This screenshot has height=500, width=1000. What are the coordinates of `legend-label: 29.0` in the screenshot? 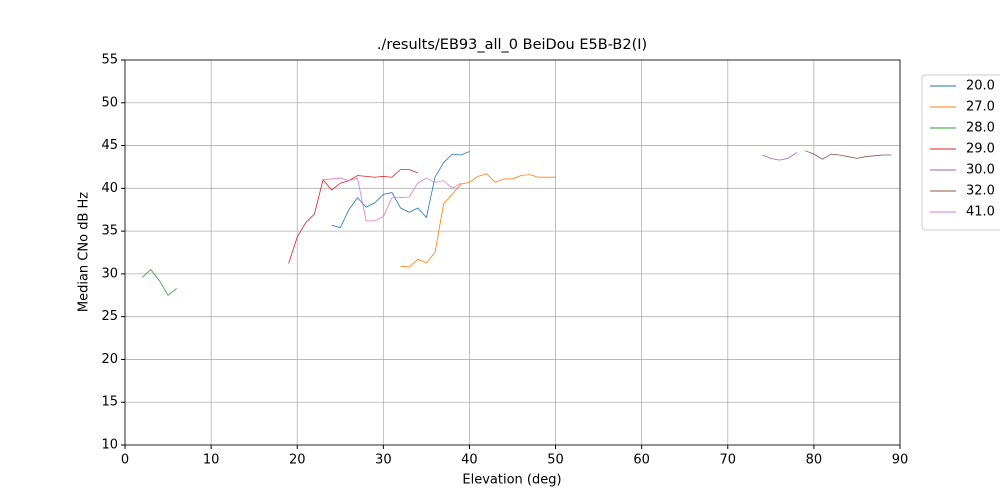 It's located at (980, 149).